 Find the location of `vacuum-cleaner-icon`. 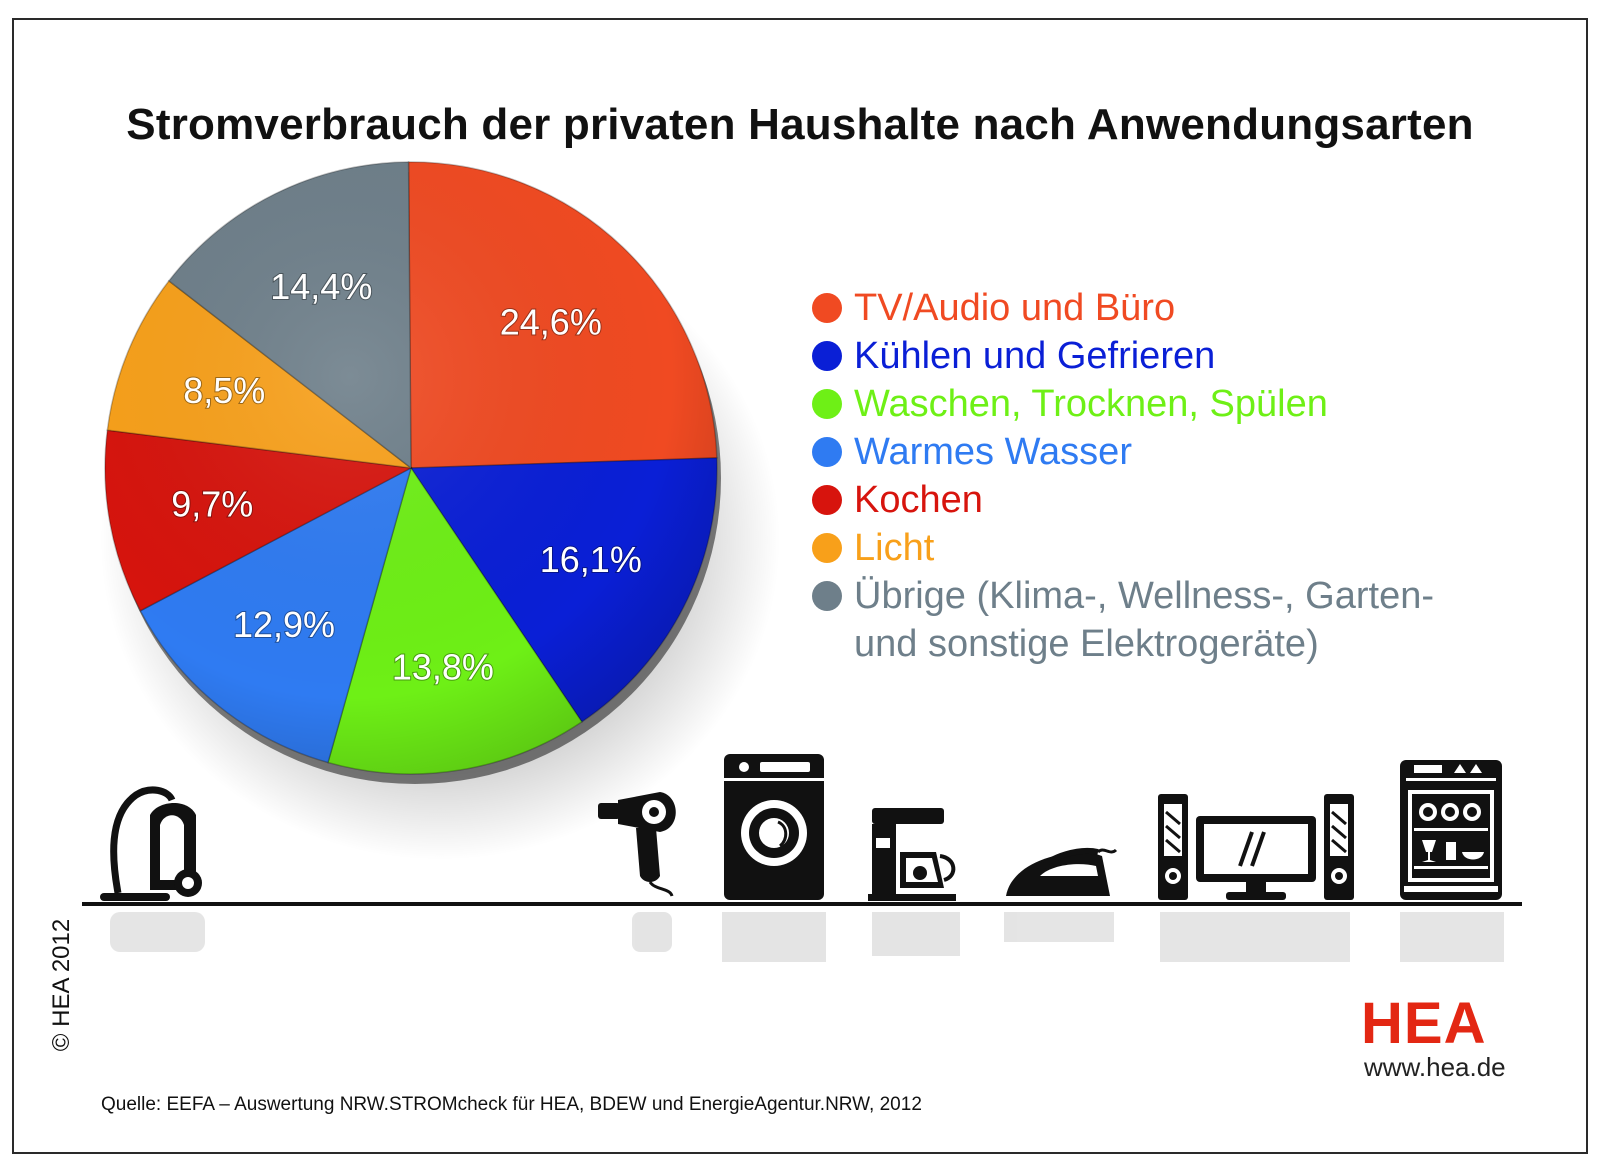

vacuum-cleaner-icon is located at coordinates (151, 843).